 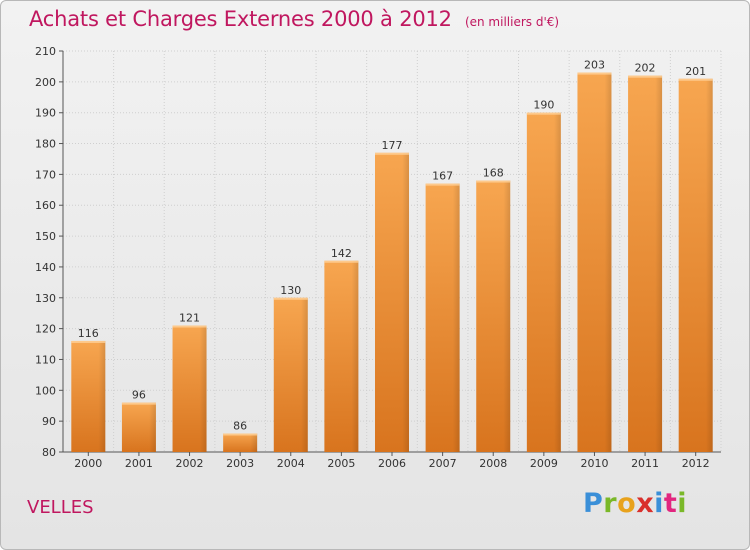 I want to click on logo-letter: r, so click(x=610, y=503).